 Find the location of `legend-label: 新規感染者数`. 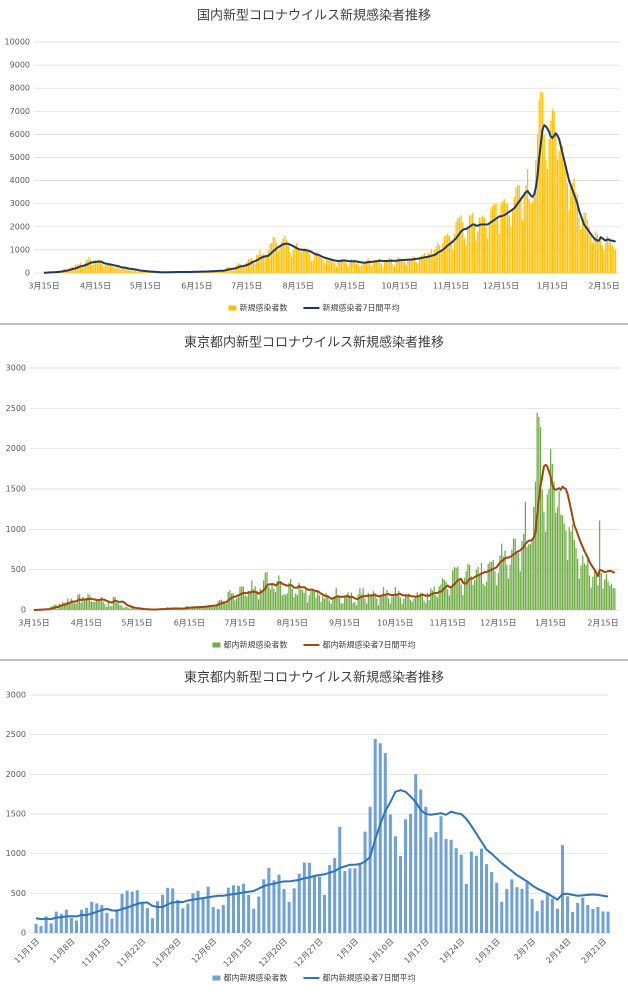

legend-label: 新規感染者数 is located at coordinates (263, 308).